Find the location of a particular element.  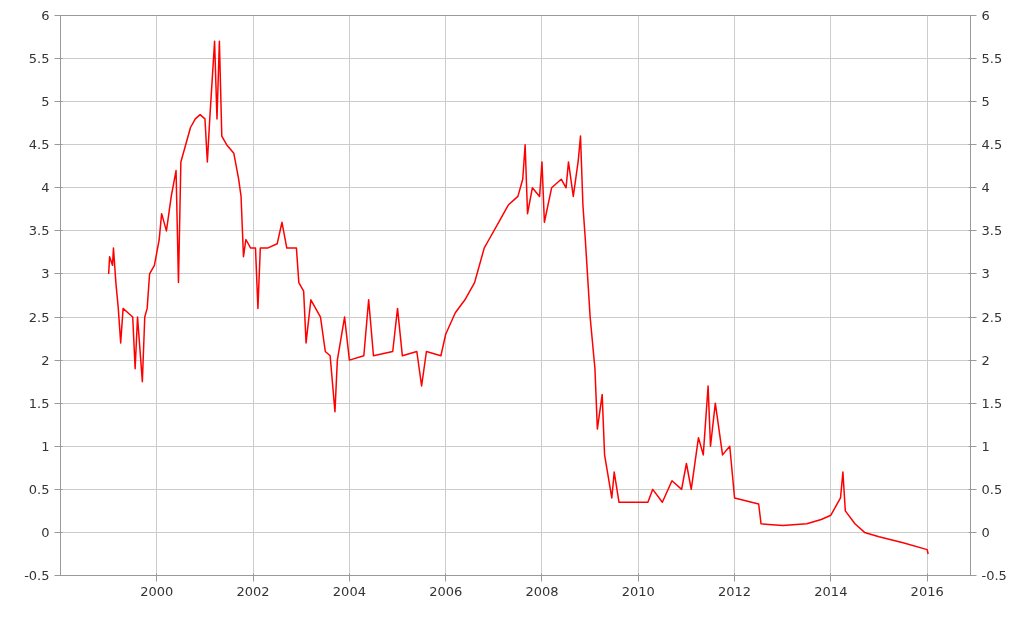

y-tick-label: 4 is located at coordinates (45, 188).